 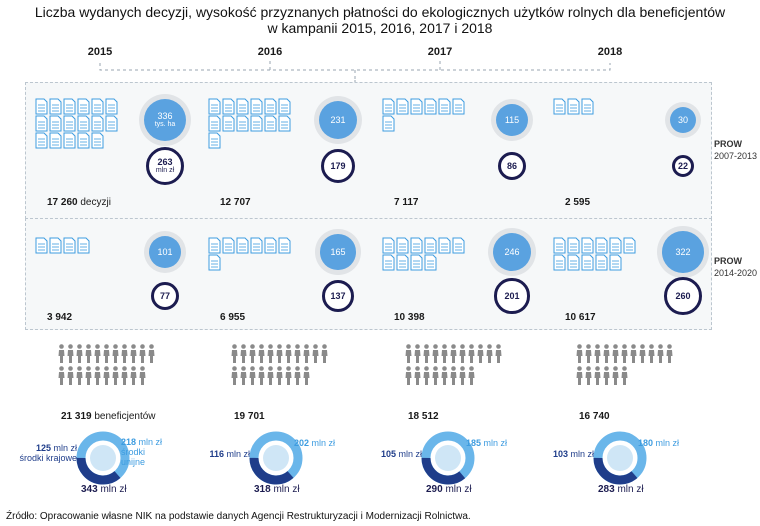 What do you see at coordinates (735, 150) in the screenshot?
I see `prow-2007-label: PROW 2007-2013` at bounding box center [735, 150].